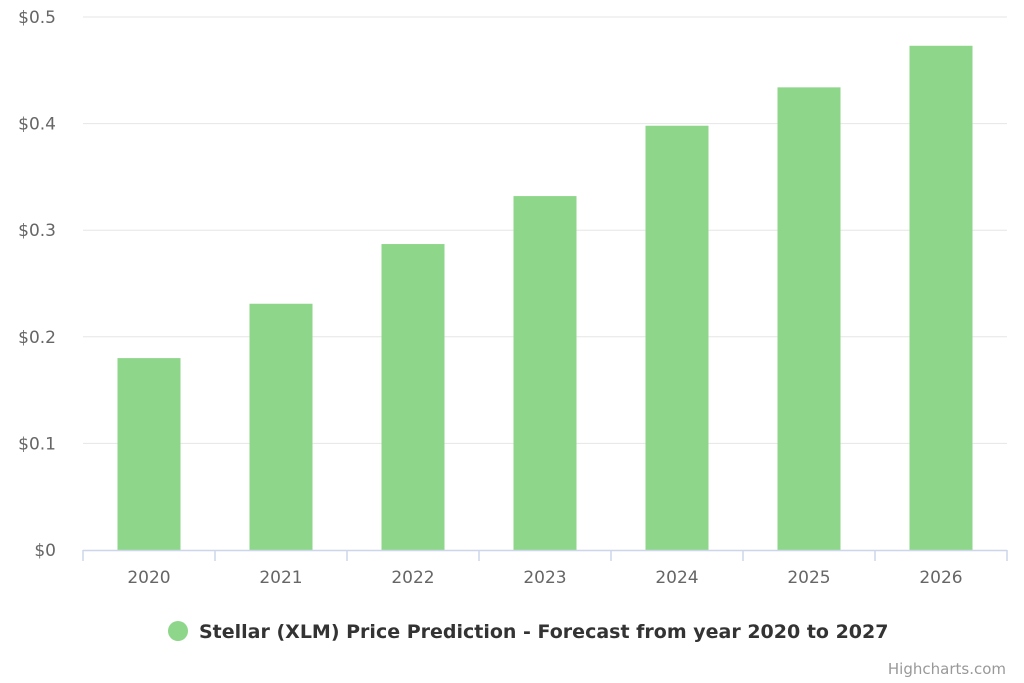 The image size is (1024, 683). What do you see at coordinates (947, 669) in the screenshot?
I see `credits-link: Highcharts.com` at bounding box center [947, 669].